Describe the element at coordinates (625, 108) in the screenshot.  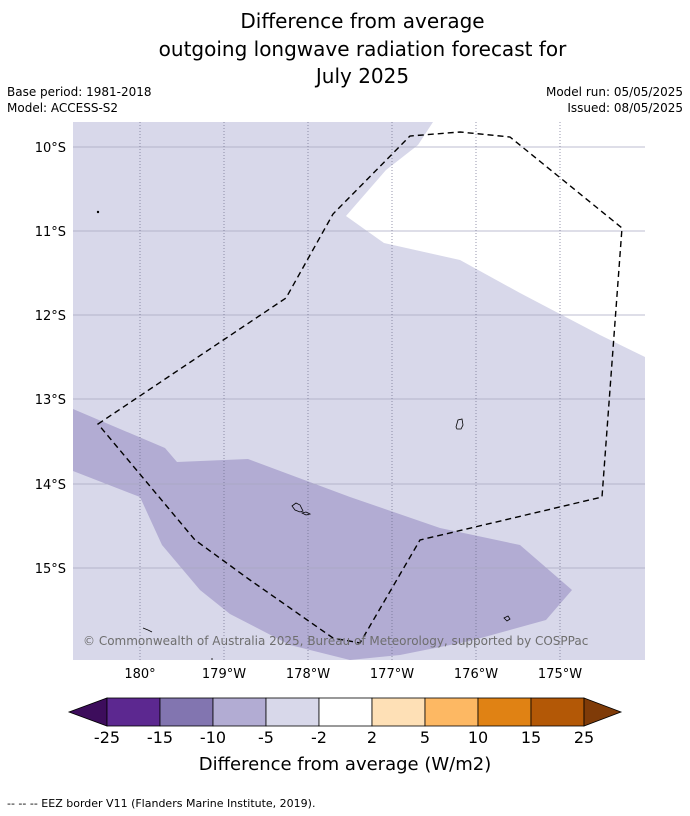
I see `issued-date: Issued: 08/05/2025` at that location.